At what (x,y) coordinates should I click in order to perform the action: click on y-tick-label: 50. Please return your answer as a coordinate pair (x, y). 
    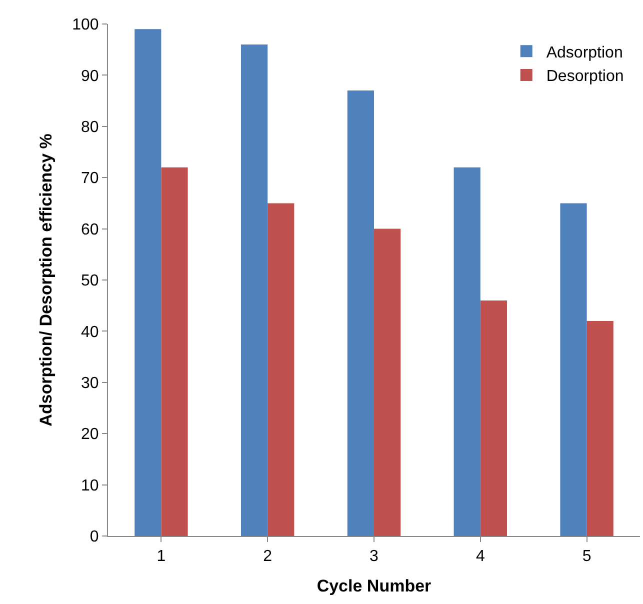
    Looking at the image, I should click on (90, 281).